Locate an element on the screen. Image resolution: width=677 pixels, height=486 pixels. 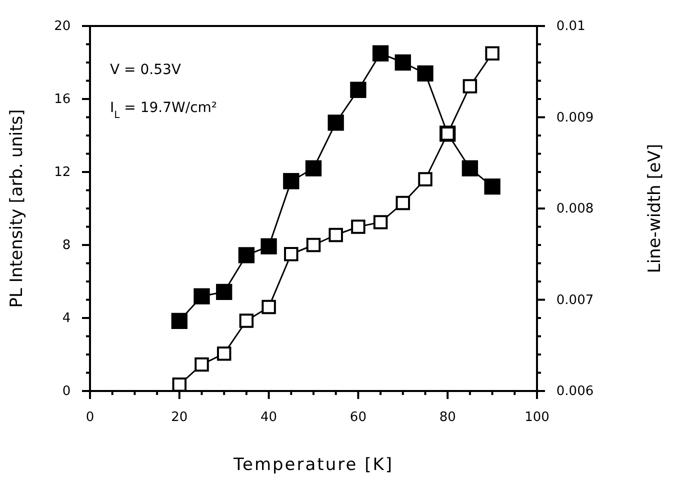
x-tick-label: 80 is located at coordinates (447, 417).